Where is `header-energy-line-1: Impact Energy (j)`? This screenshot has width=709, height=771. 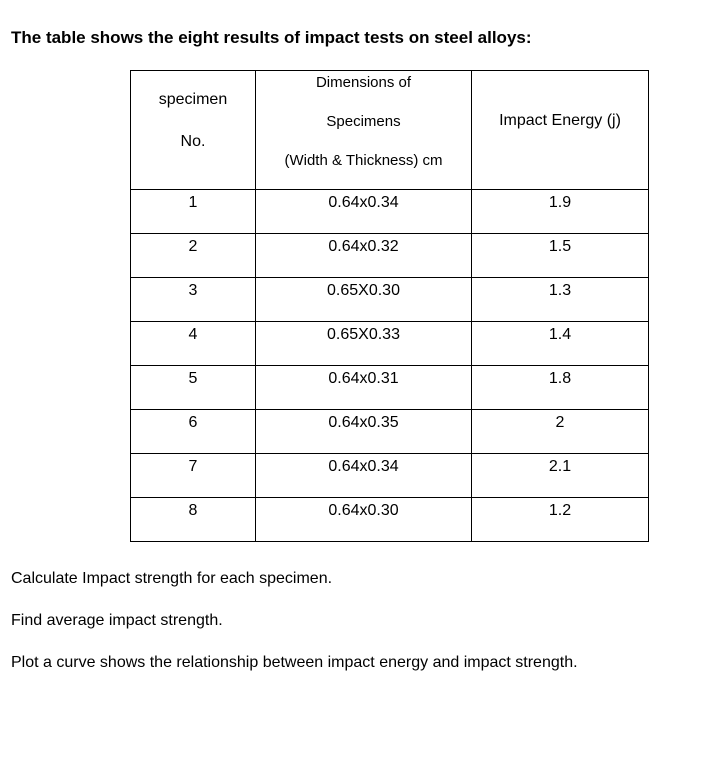 header-energy-line-1: Impact Energy (j) is located at coordinates (560, 120).